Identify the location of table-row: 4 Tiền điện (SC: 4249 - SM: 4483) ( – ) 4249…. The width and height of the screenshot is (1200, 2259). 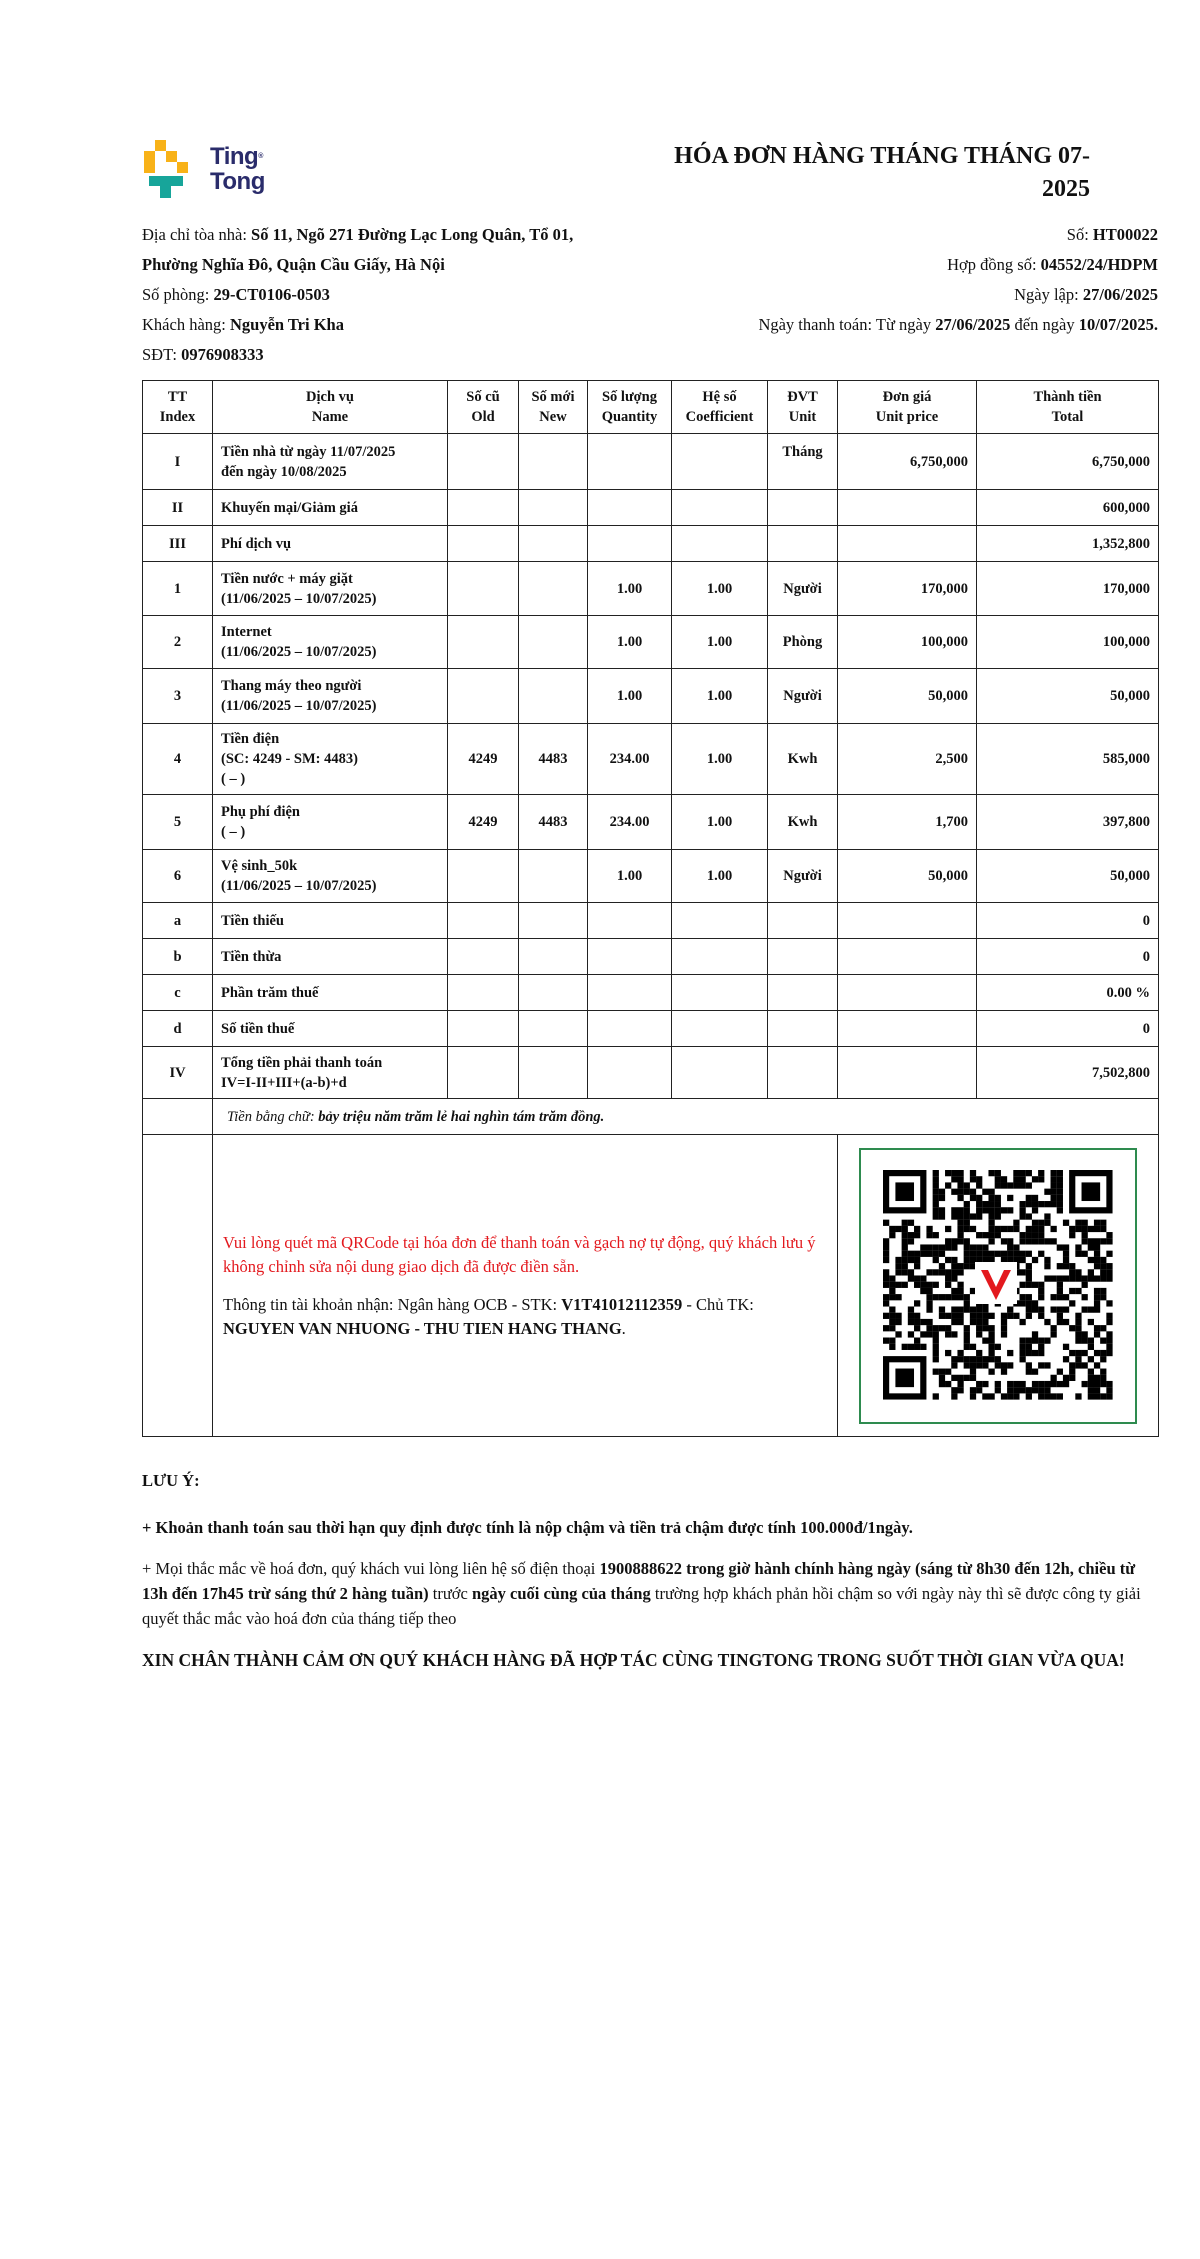
(650, 759).